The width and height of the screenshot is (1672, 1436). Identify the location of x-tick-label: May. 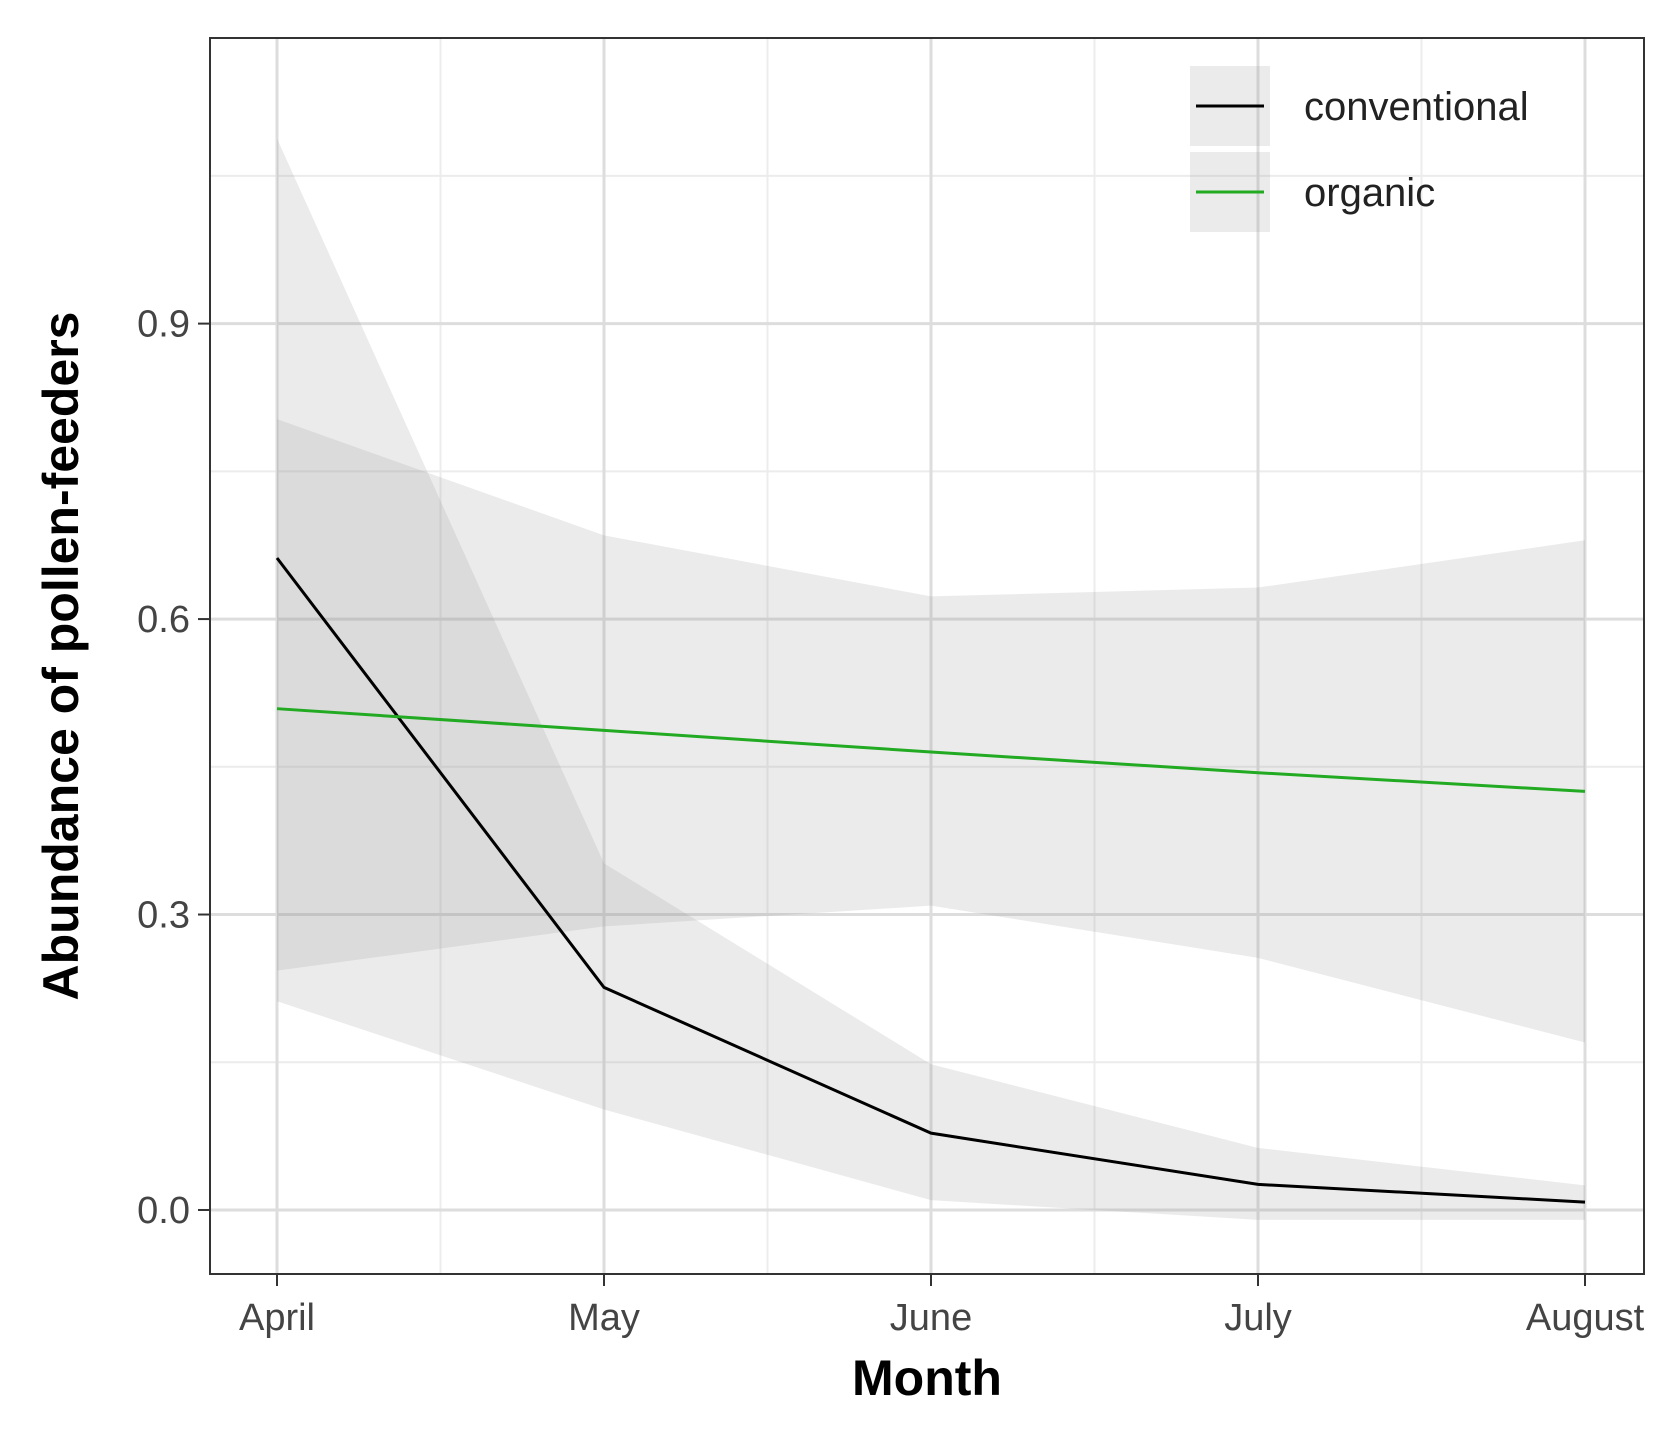
(604, 1318).